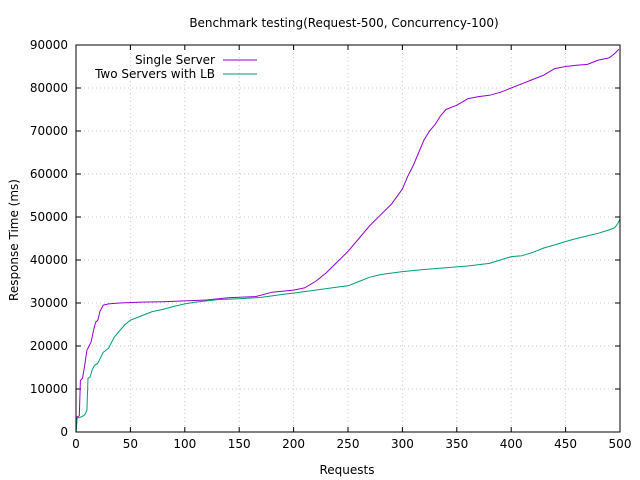 This screenshot has height=480, width=640. I want to click on y-tick-label: 40000, so click(49, 260).